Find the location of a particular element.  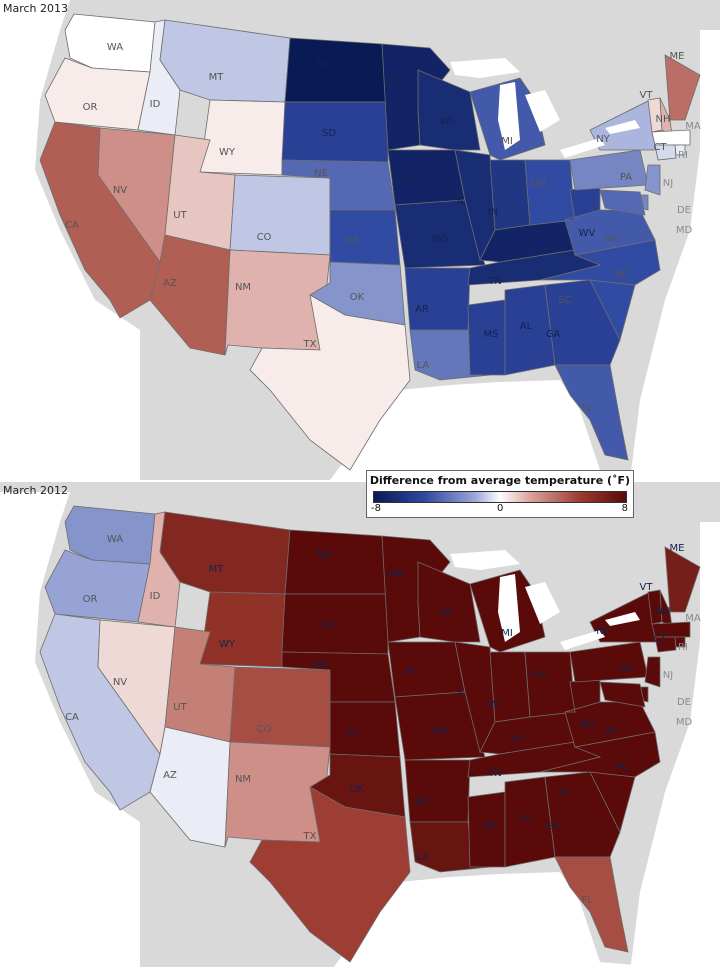

state-label-mn: MN is located at coordinates (396, 82).